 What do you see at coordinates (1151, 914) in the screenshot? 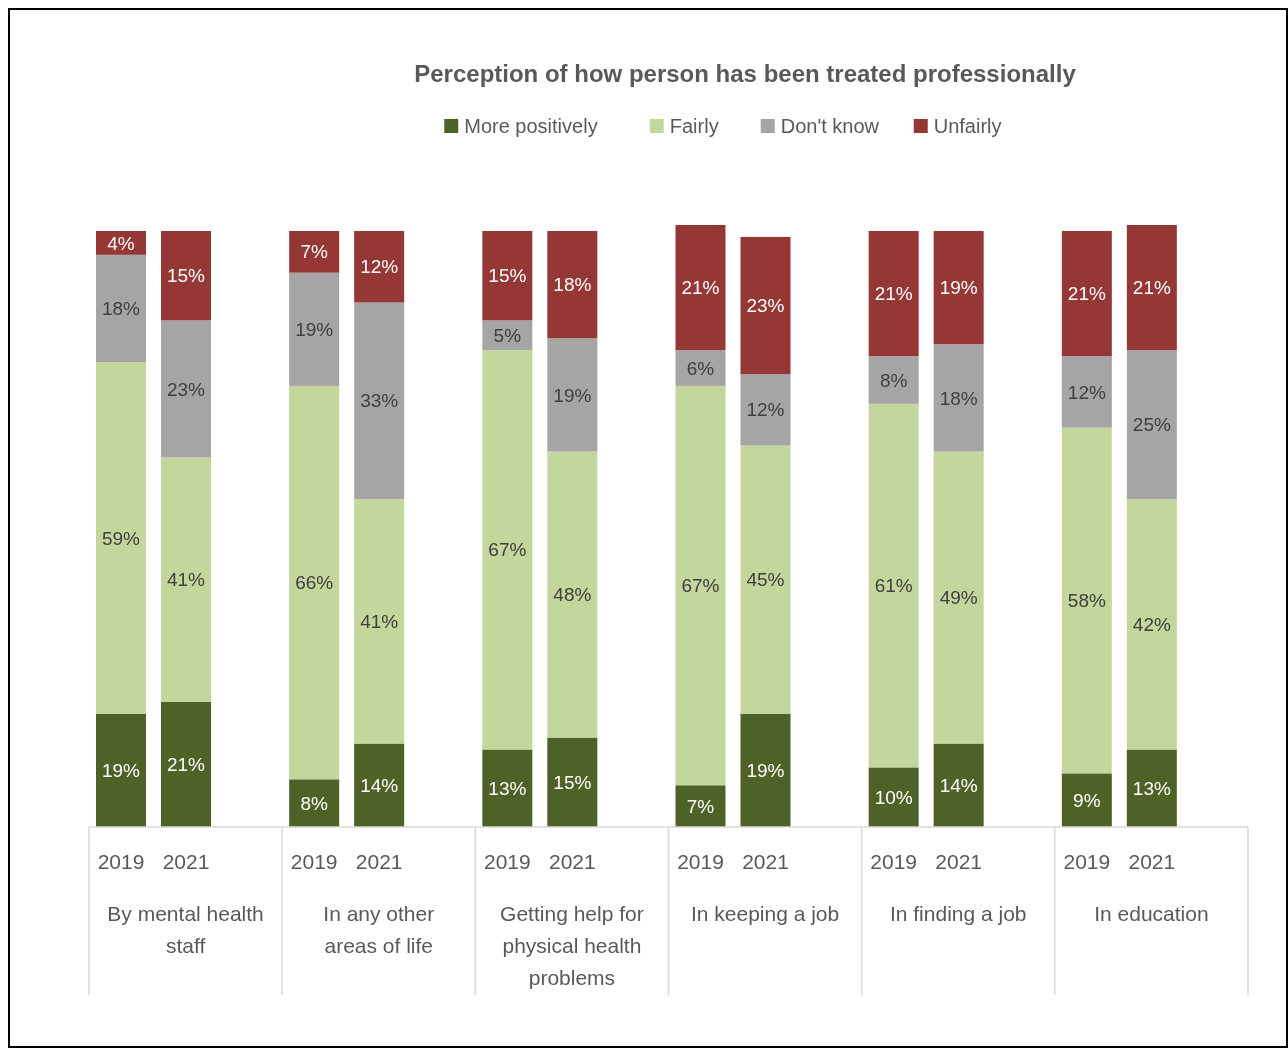
I see `text: In education` at bounding box center [1151, 914].